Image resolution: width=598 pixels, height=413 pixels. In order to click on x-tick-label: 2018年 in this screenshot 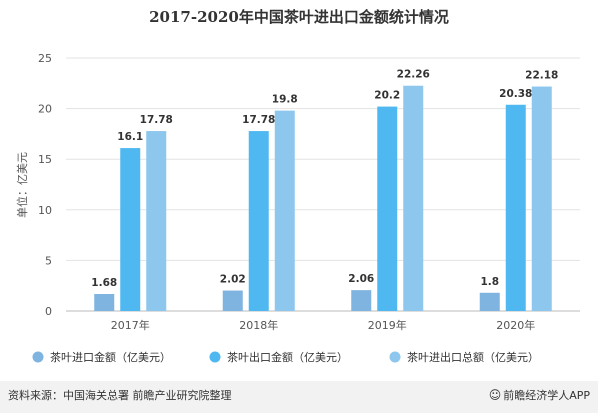, I will do `click(258, 325)`.